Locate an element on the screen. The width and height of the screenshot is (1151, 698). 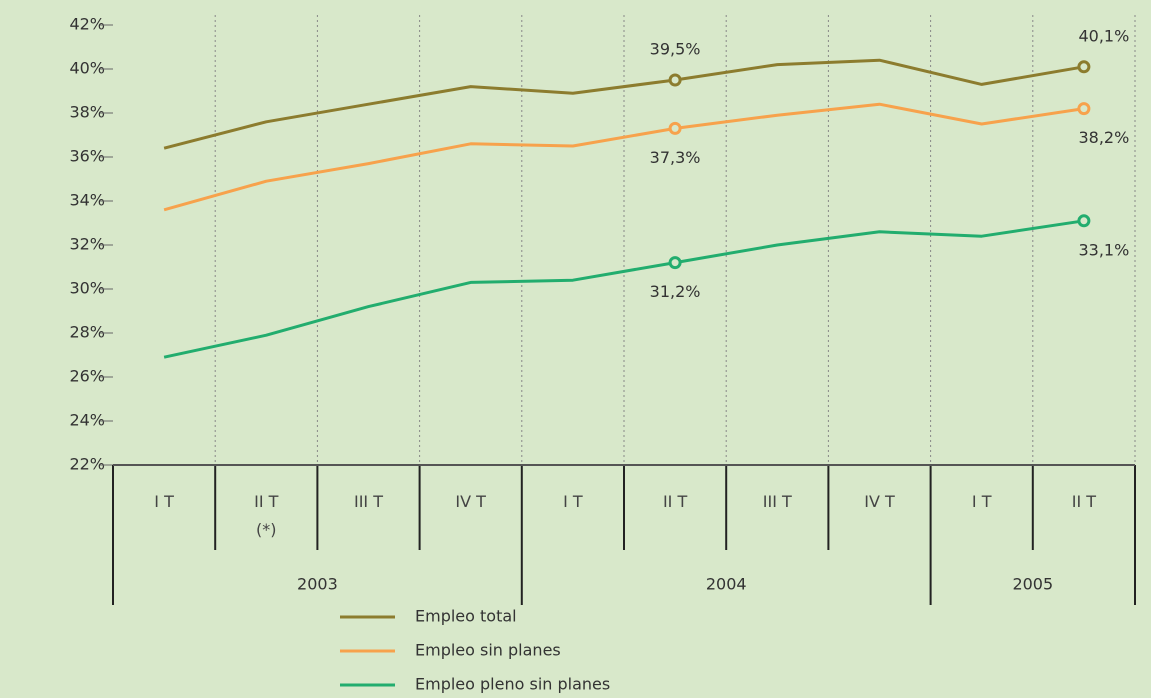
legend-label: Empleo pleno sin planes is located at coordinates (512, 684).